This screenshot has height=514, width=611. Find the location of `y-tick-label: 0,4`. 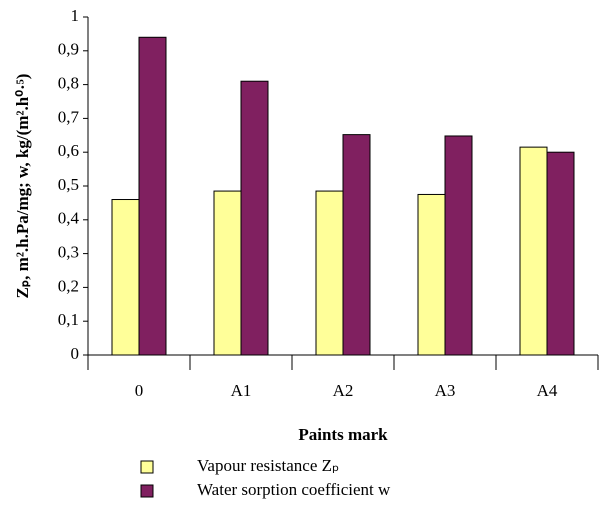

y-tick-label: 0,4 is located at coordinates (69, 218).